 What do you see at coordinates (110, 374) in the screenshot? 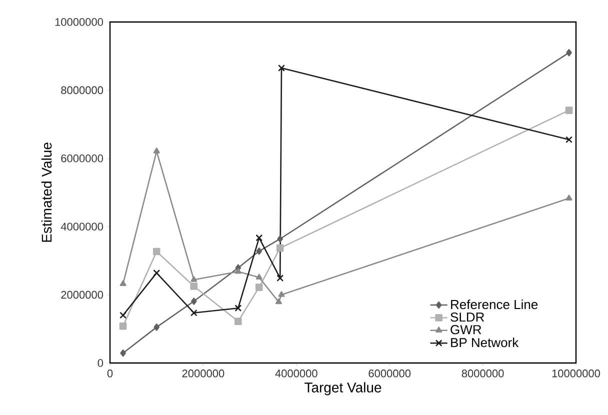
I see `x-tick-label: 0` at bounding box center [110, 374].